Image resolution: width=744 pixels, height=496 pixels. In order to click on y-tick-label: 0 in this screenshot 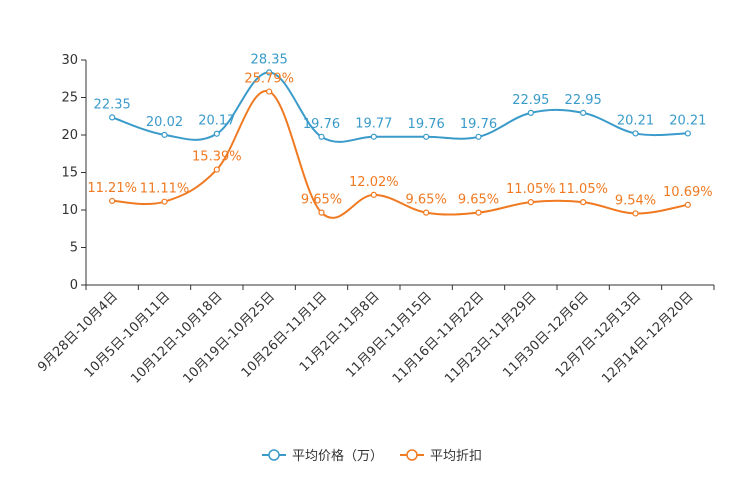, I will do `click(74, 285)`.